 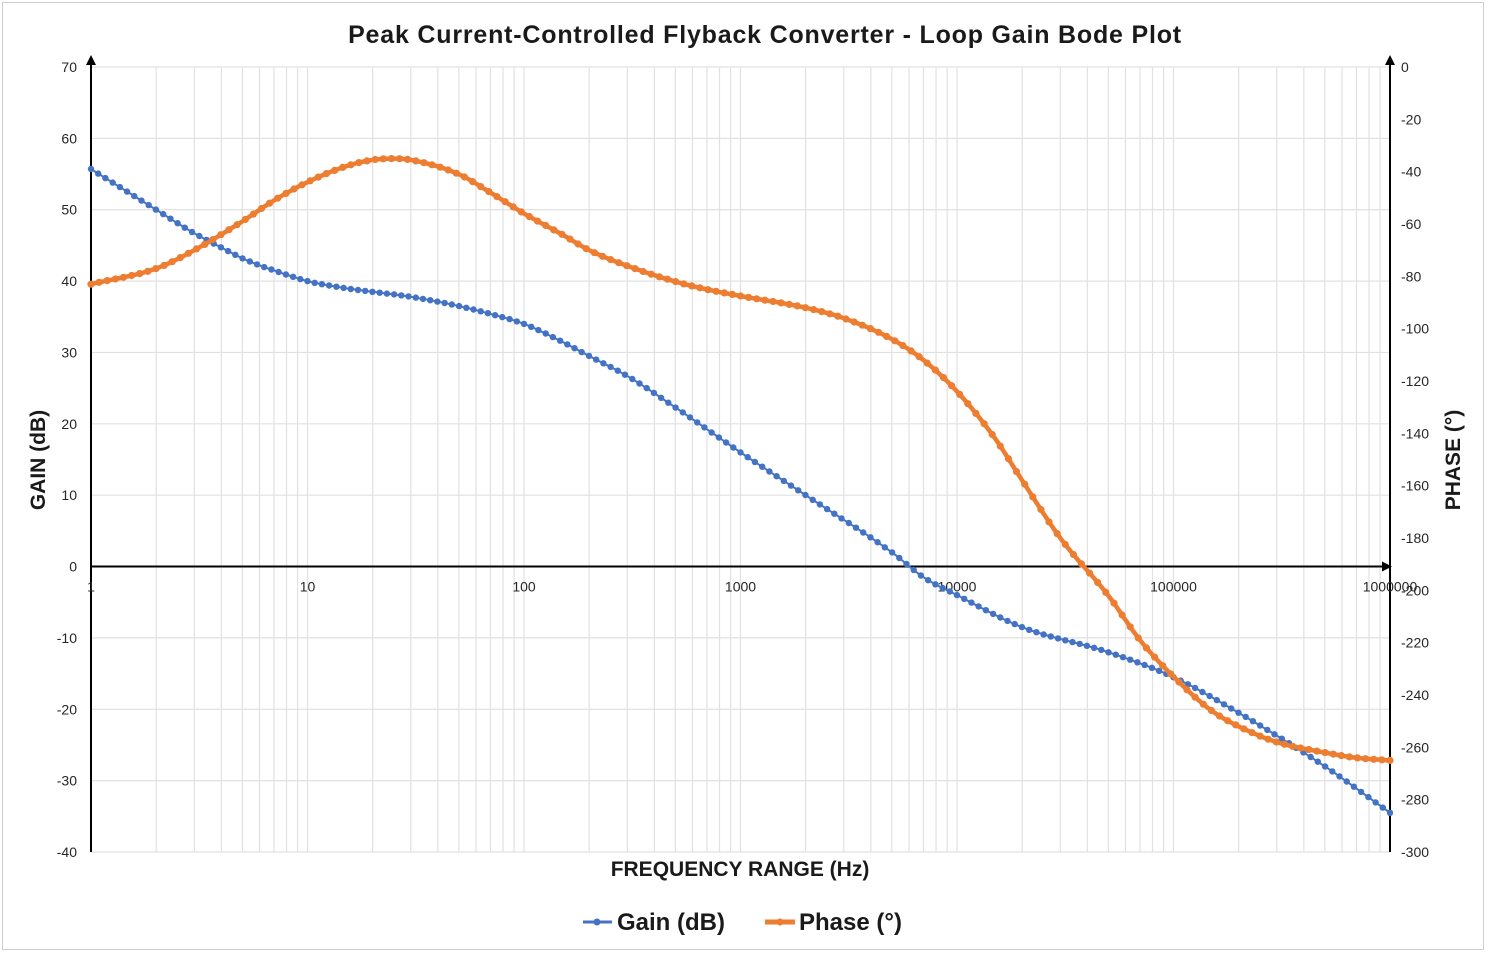 What do you see at coordinates (69, 67) in the screenshot?
I see `y-tick-label: 70` at bounding box center [69, 67].